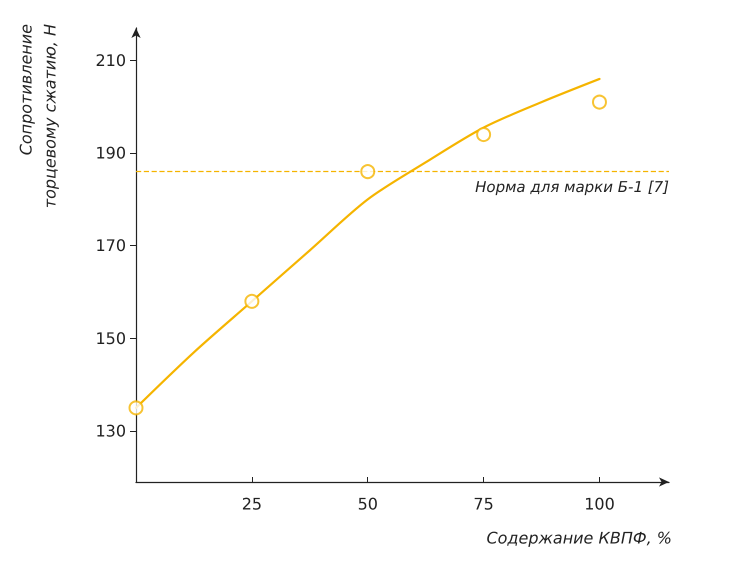  What do you see at coordinates (110, 338) in the screenshot?
I see `y-tick-label: 150` at bounding box center [110, 338].